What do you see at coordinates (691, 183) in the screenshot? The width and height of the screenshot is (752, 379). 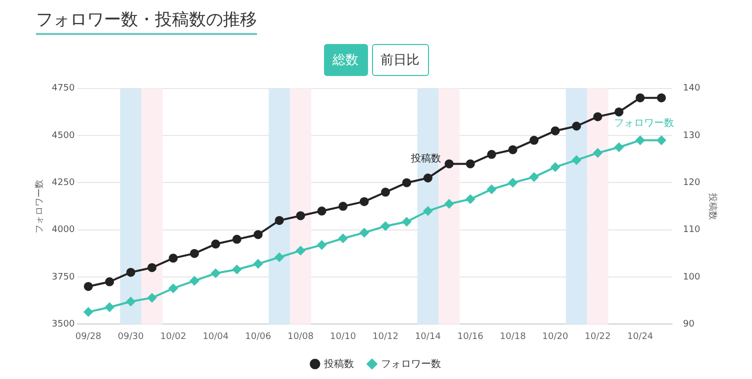 I see `y2-tick-label: 120` at bounding box center [691, 183].